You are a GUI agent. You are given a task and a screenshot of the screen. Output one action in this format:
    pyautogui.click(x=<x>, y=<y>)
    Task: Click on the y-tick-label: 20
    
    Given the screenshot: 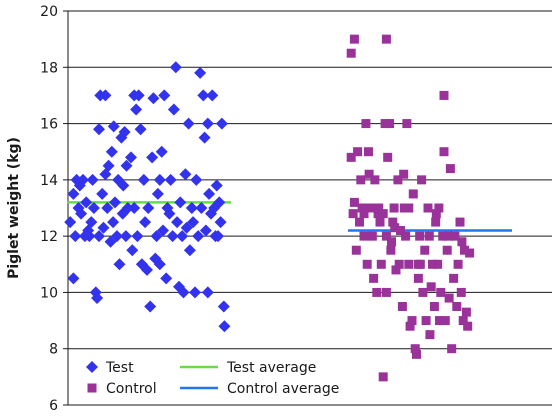 What is the action you would take?
    pyautogui.click(x=49, y=12)
    